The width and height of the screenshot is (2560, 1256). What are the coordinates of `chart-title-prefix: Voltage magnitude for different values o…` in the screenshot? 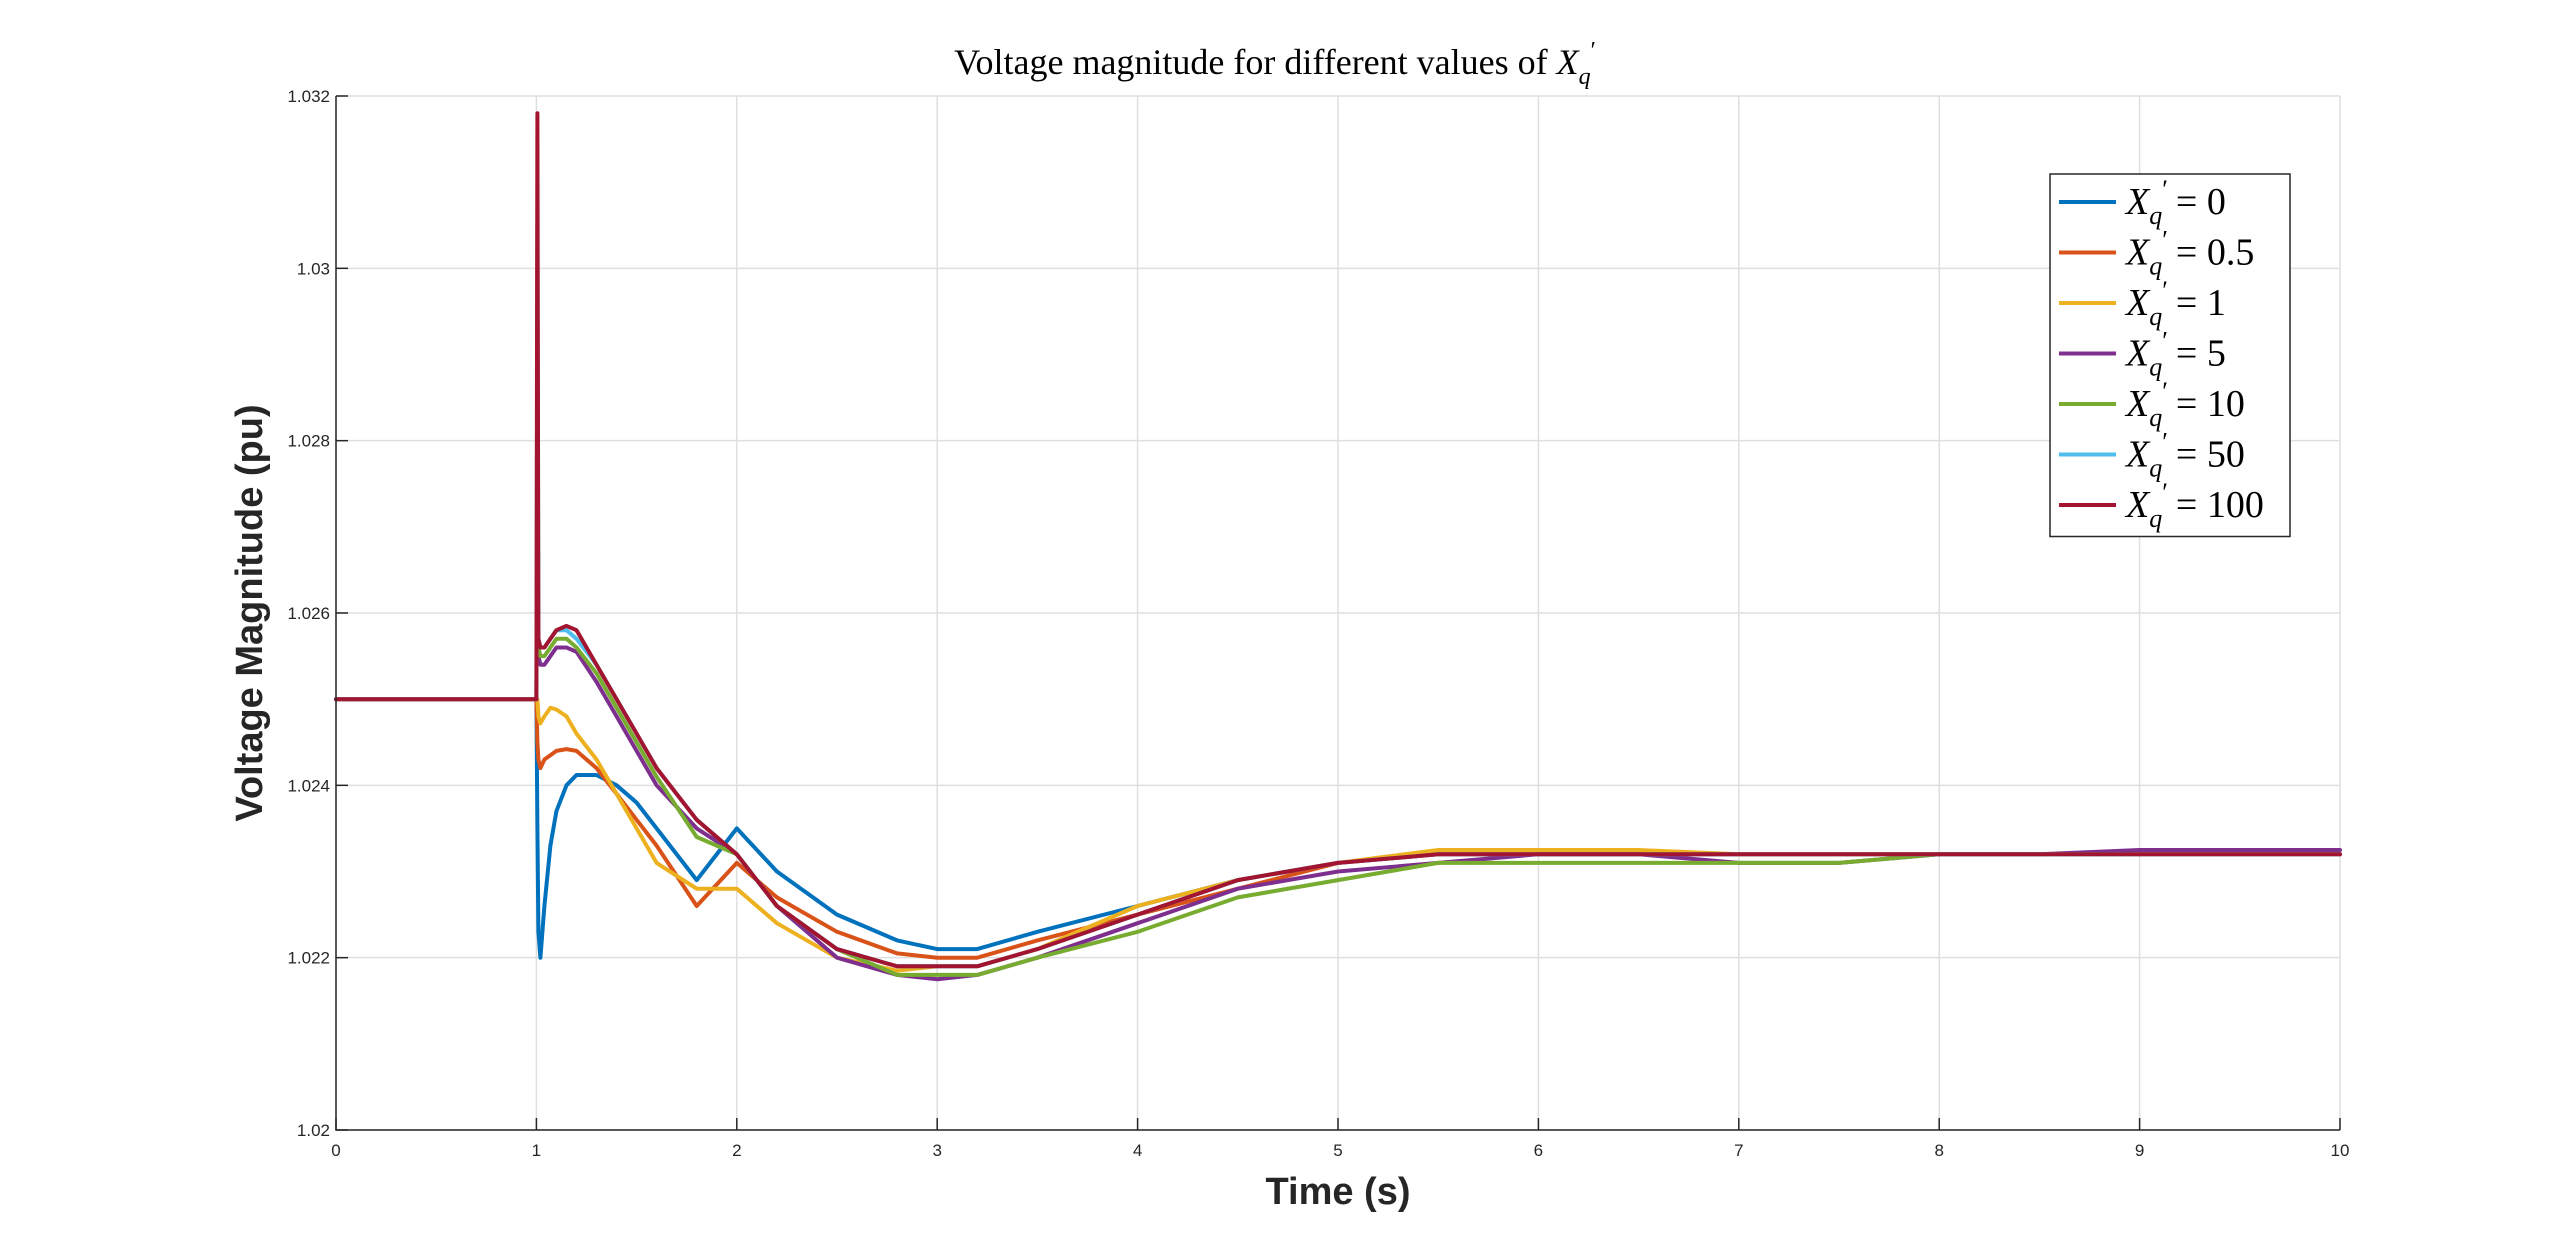 It's located at (1255, 62).